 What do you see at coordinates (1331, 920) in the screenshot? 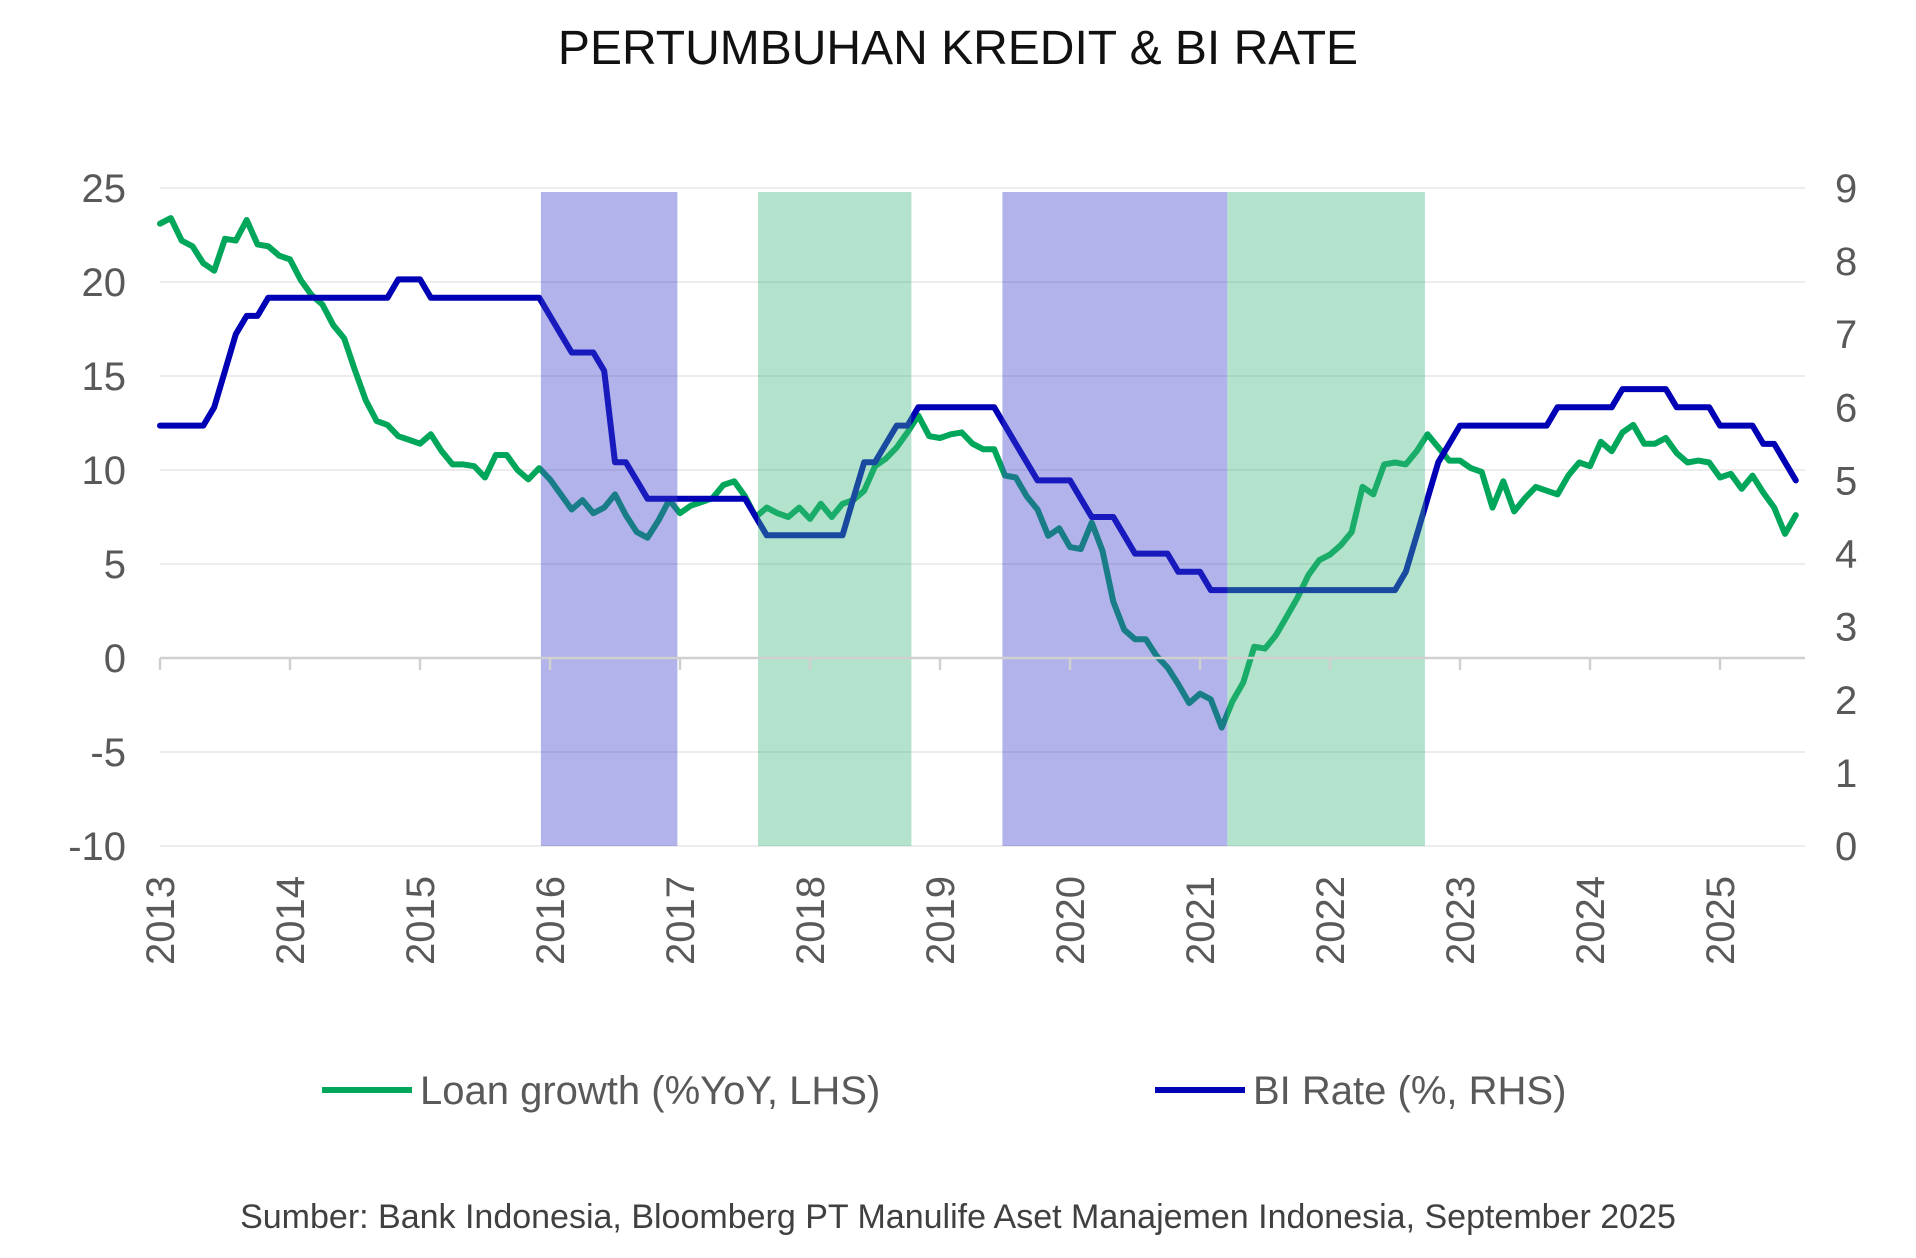
I see `x-tick-label: 2022` at bounding box center [1331, 920].